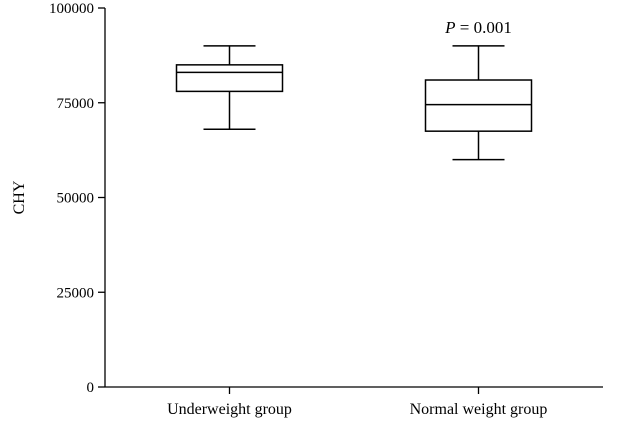 The image size is (623, 427). I want to click on p-value-text: = 0.001, so click(484, 27).